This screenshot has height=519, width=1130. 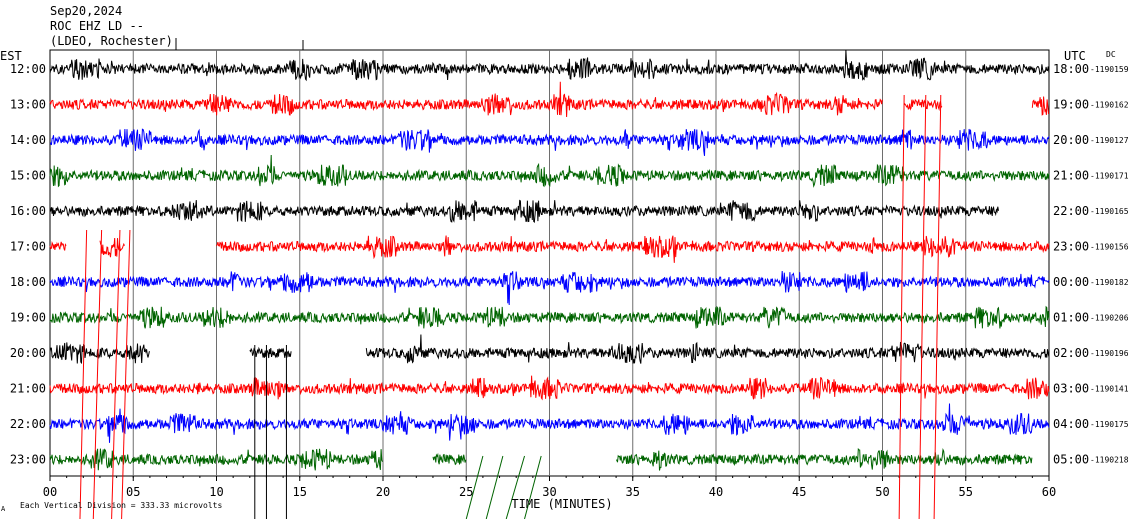 I want to click on row-label-local: 17:00, so click(x=28, y=247).